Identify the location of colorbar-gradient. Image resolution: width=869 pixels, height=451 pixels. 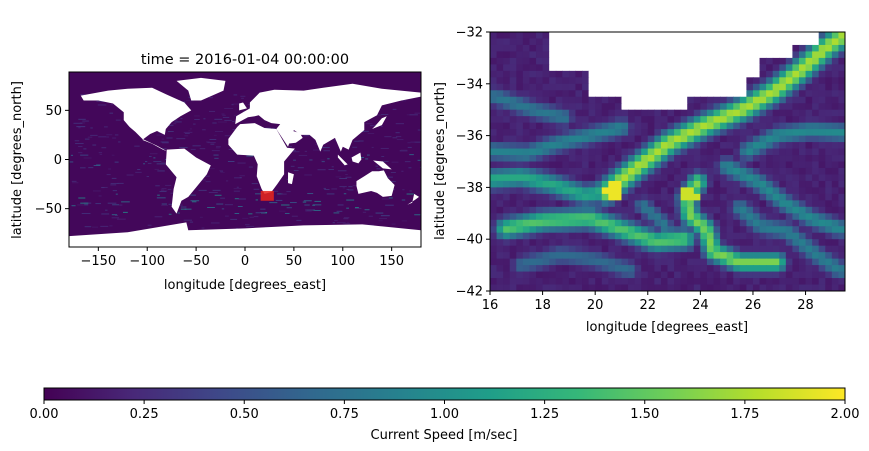
(444, 394).